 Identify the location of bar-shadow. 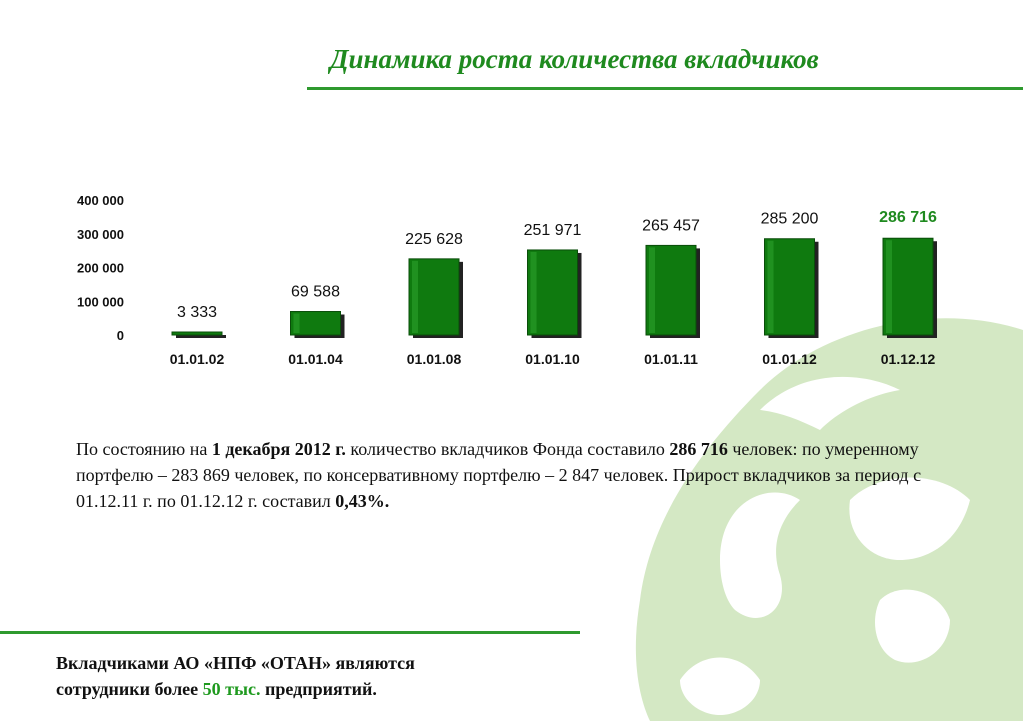
(201, 336).